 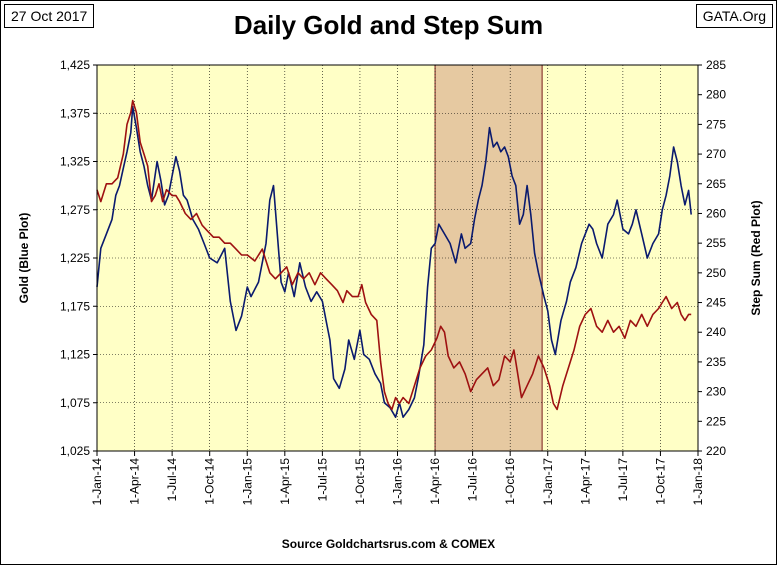 What do you see at coordinates (210, 481) in the screenshot?
I see `x-axis-tick-label: 1-Oct-14` at bounding box center [210, 481].